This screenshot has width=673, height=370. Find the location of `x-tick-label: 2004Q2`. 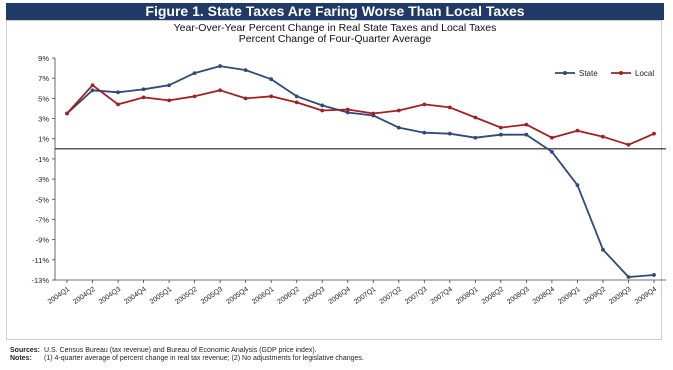

x-tick-label: 2004Q2 is located at coordinates (84, 296).